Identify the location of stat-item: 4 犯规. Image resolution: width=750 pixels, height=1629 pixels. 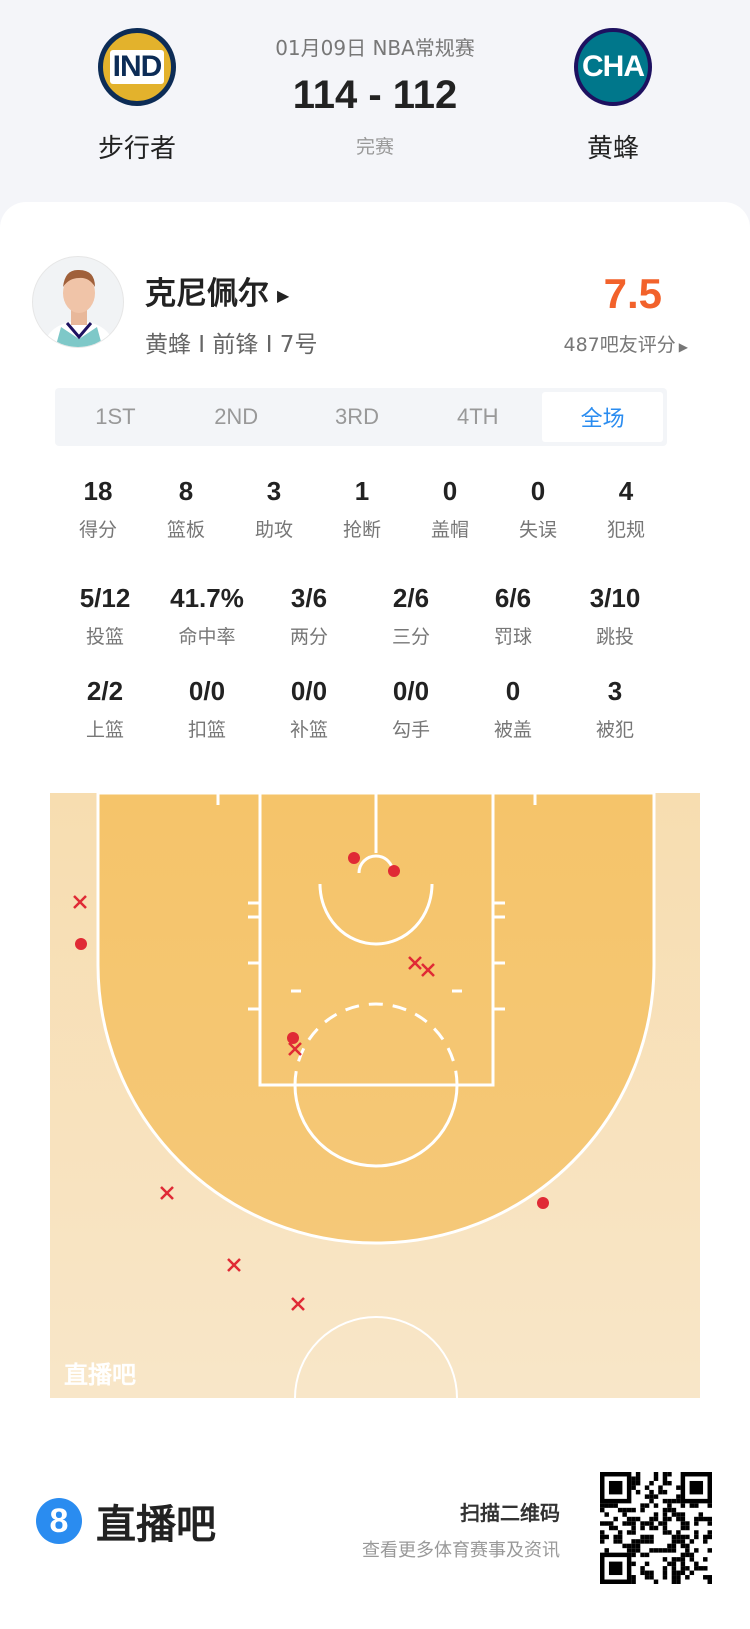
(626, 509).